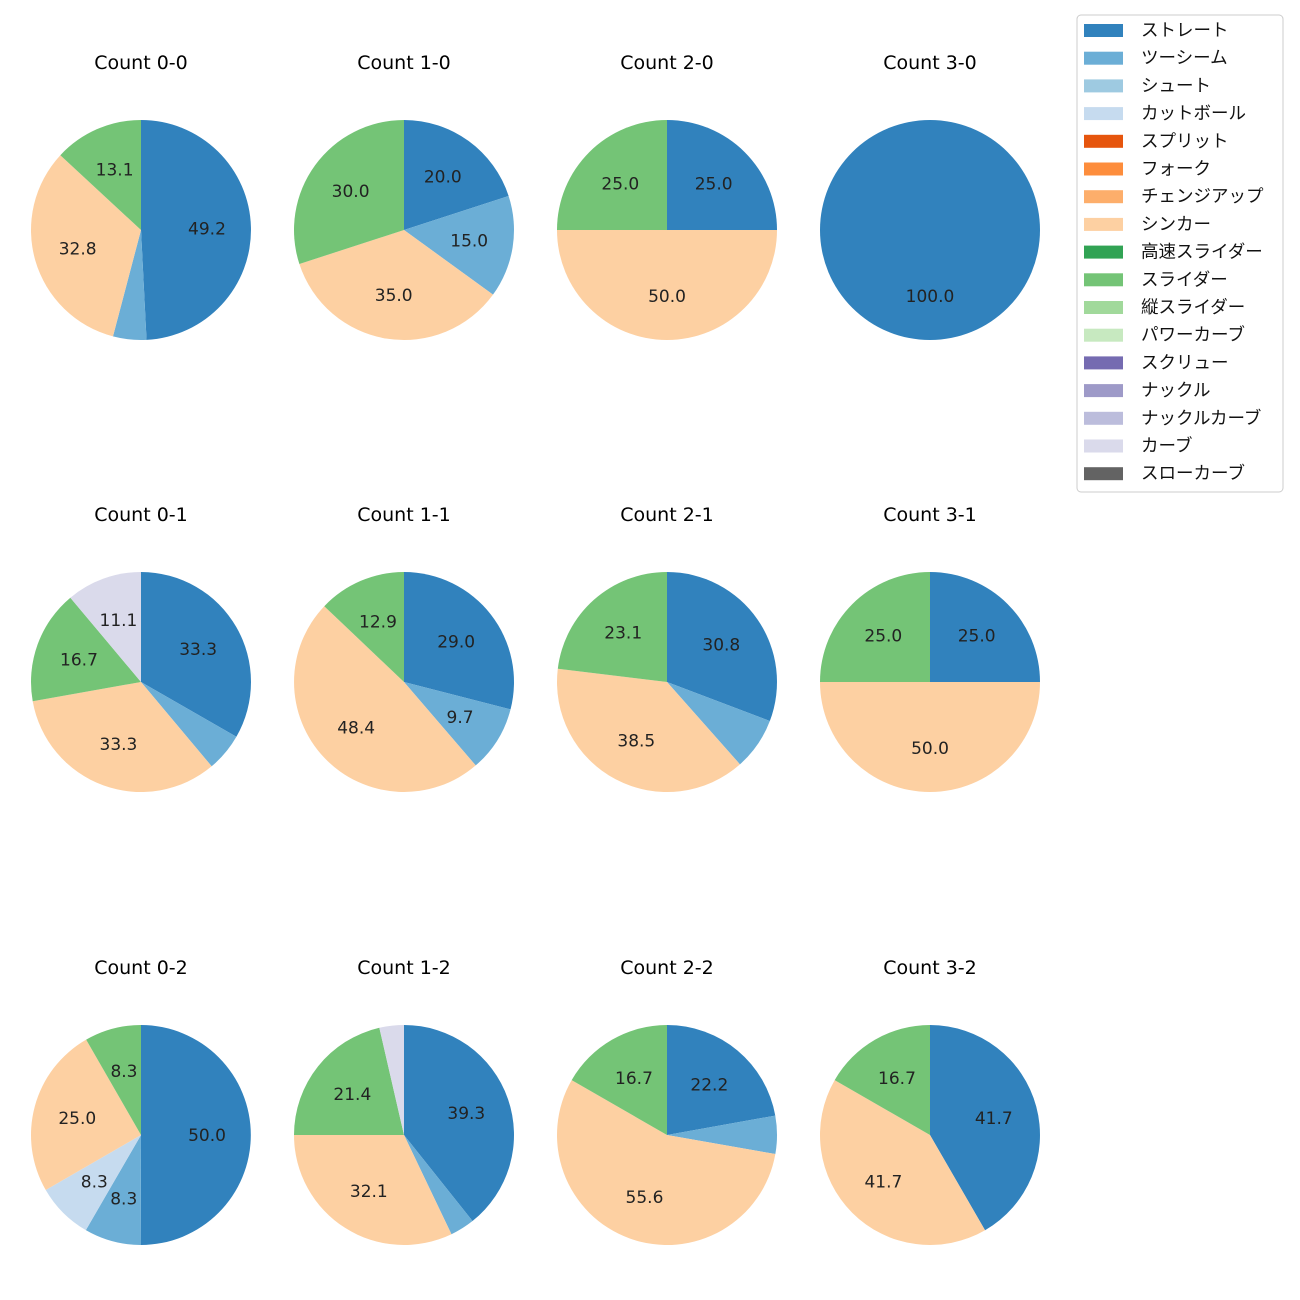 This screenshot has height=1300, width=1300. Describe the element at coordinates (930, 515) in the screenshot. I see `pie-title: Count 3-1` at that location.